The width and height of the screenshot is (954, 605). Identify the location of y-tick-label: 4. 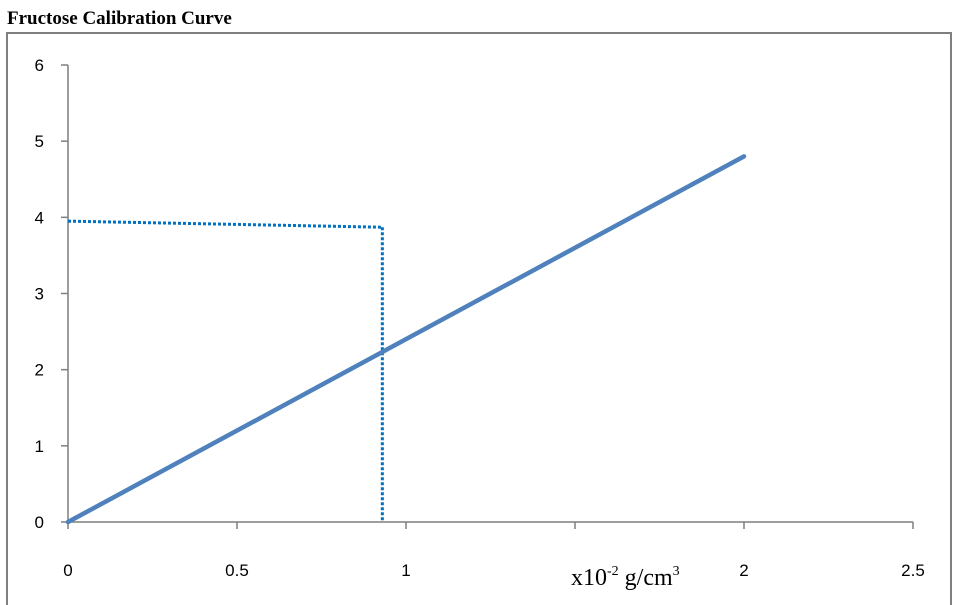
(39, 217).